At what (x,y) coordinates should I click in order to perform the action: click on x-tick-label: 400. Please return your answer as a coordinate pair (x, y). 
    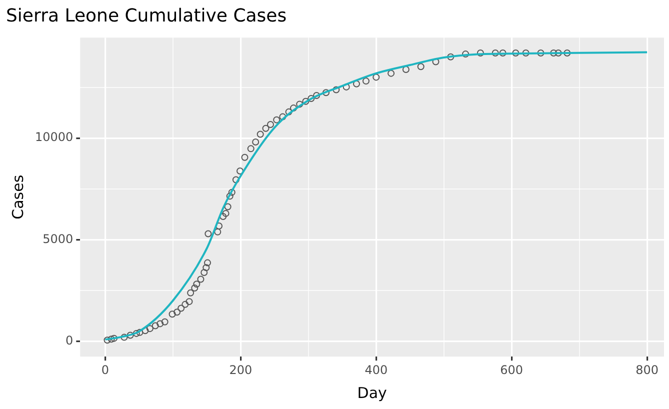
    Looking at the image, I should click on (376, 369).